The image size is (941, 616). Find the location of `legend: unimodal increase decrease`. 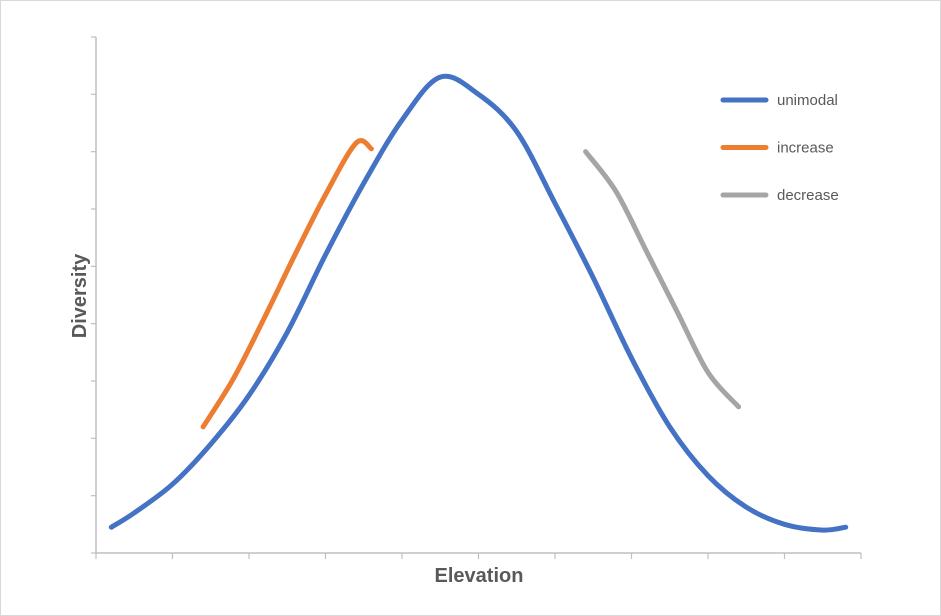

legend: unimodal increase decrease is located at coordinates (779, 148).